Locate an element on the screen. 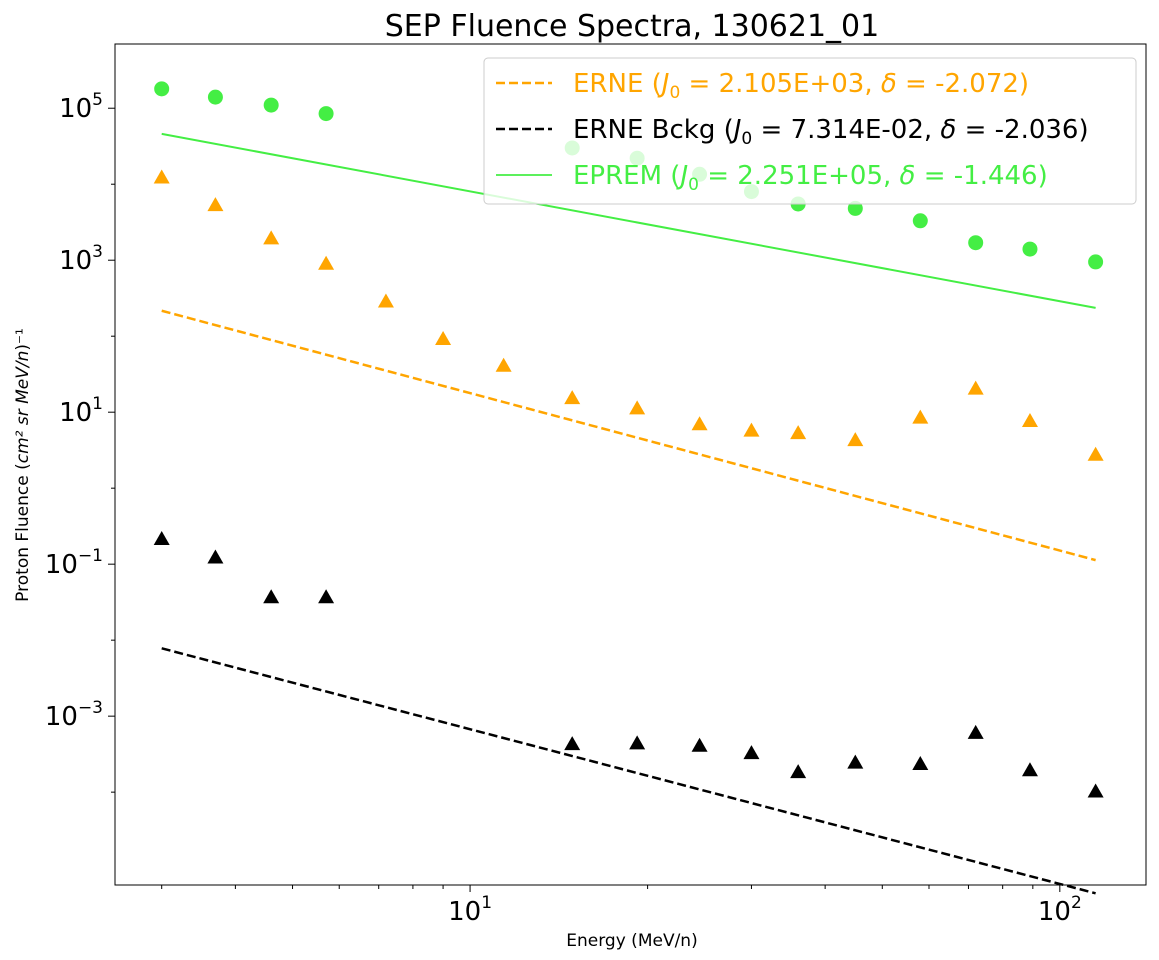  legend-box is located at coordinates (810, 131).